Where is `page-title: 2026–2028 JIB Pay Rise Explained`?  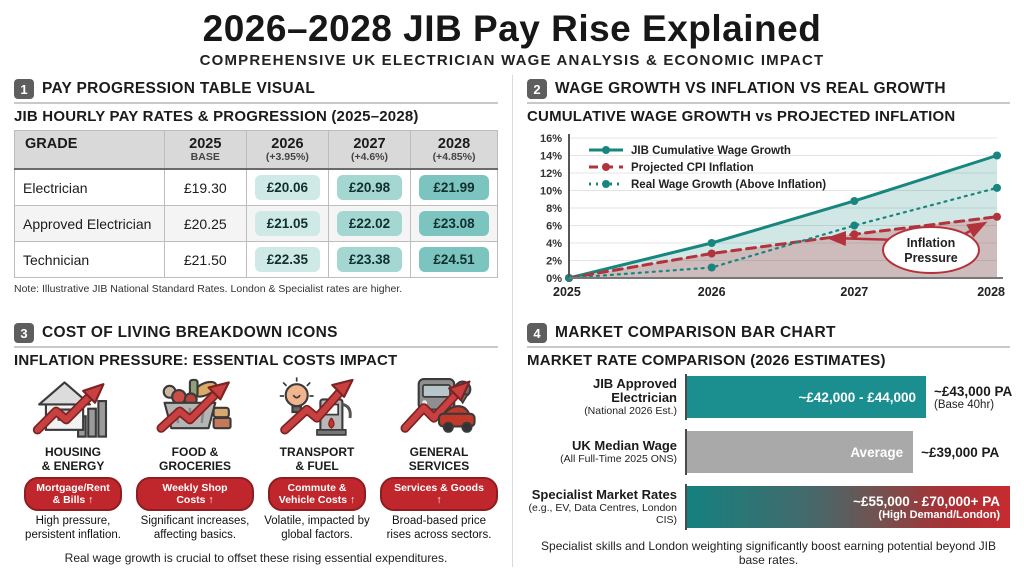
page-title: 2026–2028 JIB Pay Rise Explained is located at coordinates (512, 28).